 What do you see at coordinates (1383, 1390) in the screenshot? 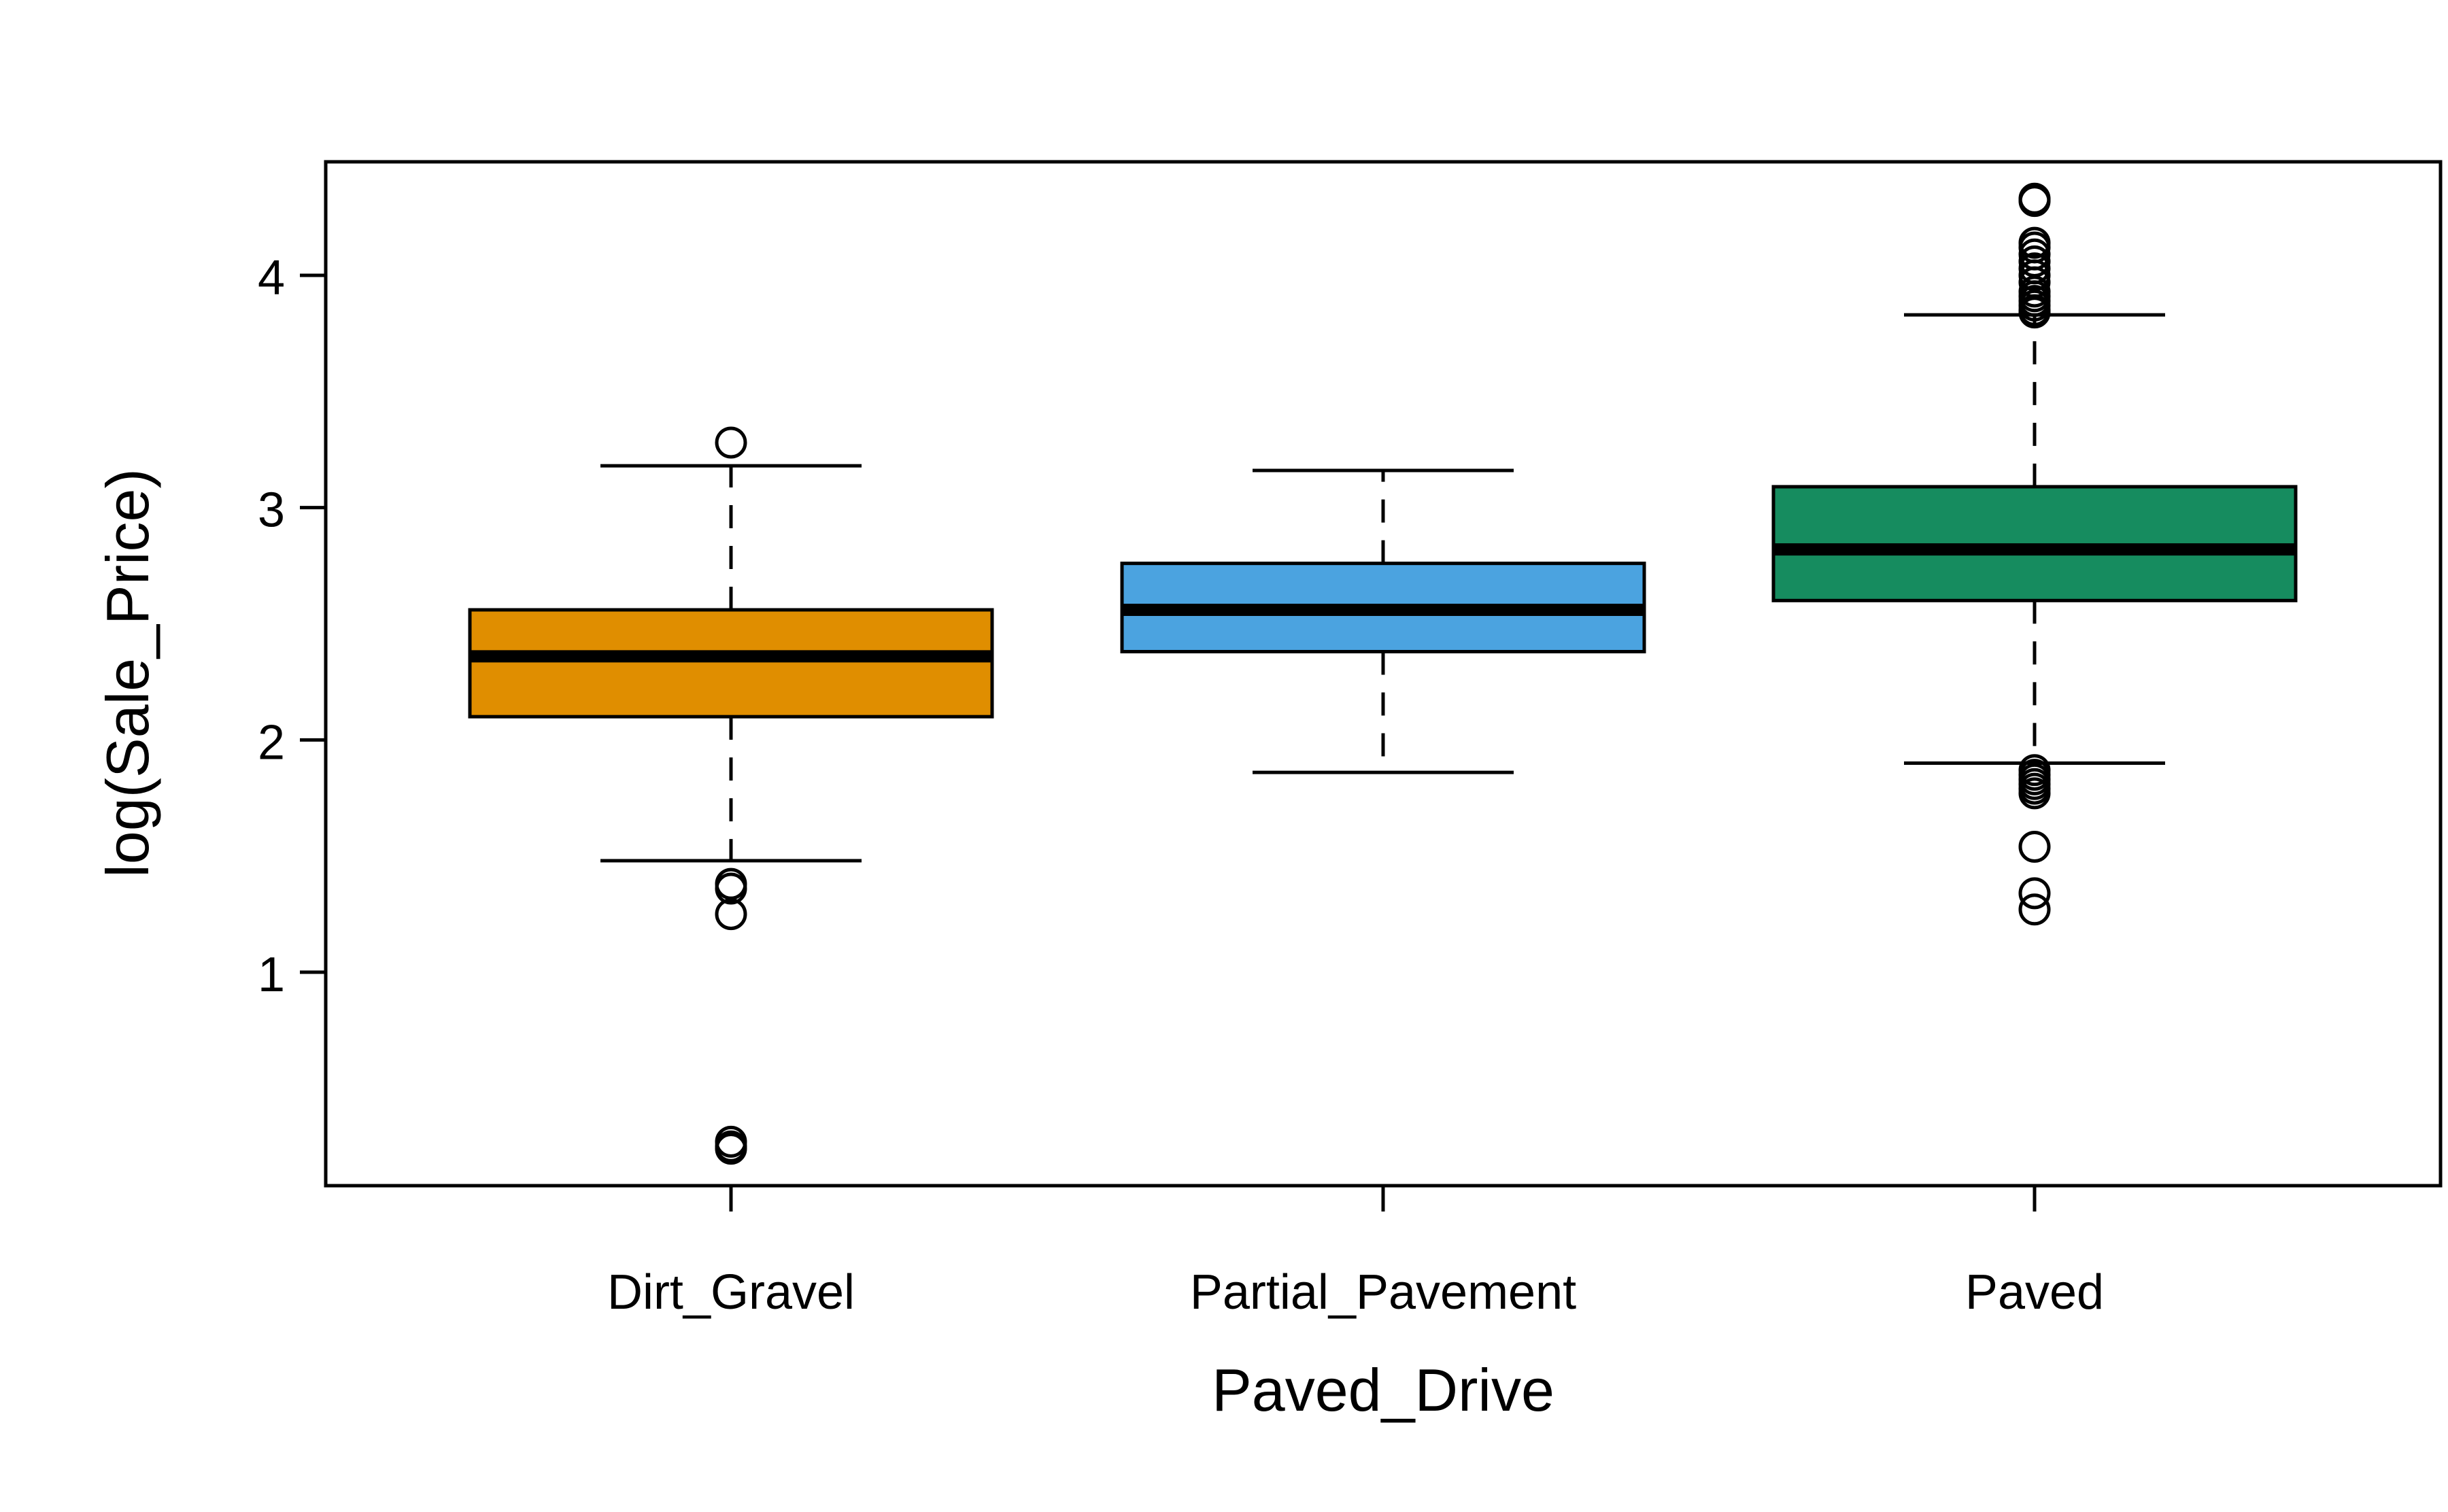
I see `x-axis-label: Paved_Drive` at bounding box center [1383, 1390].